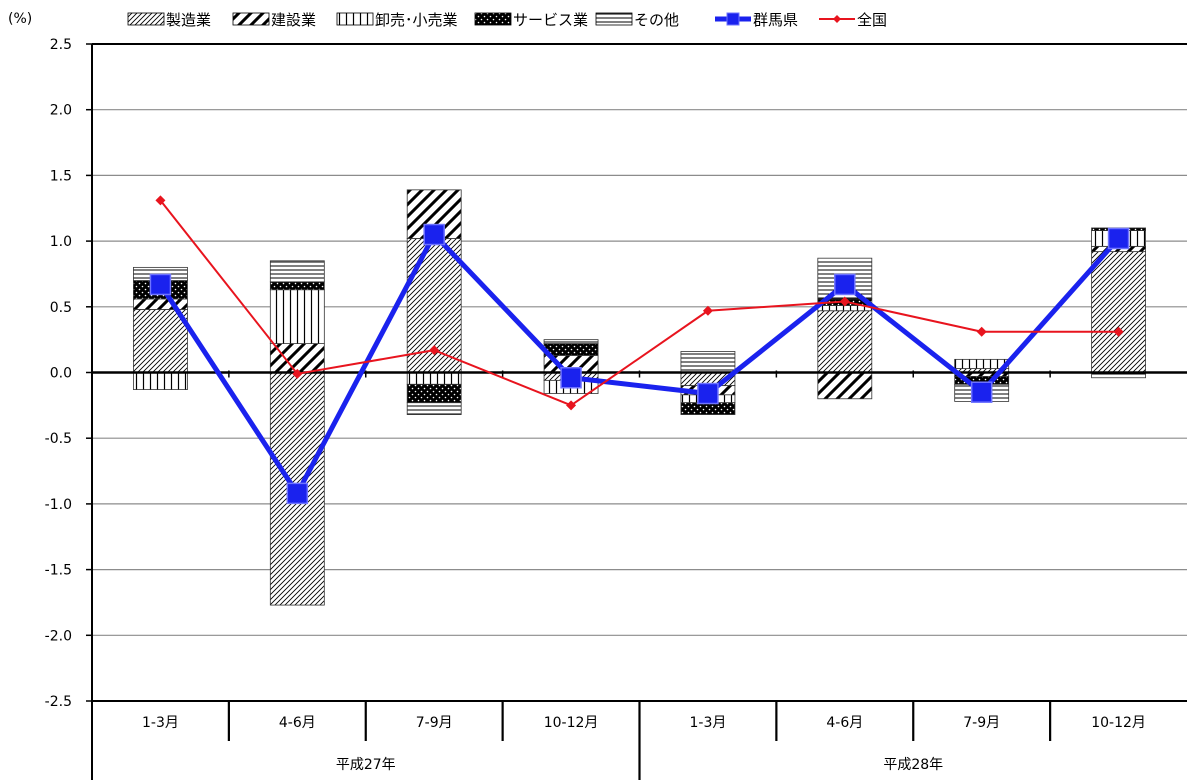  What do you see at coordinates (913, 765) in the screenshot?
I see `x-group-label: 平成28年` at bounding box center [913, 765].